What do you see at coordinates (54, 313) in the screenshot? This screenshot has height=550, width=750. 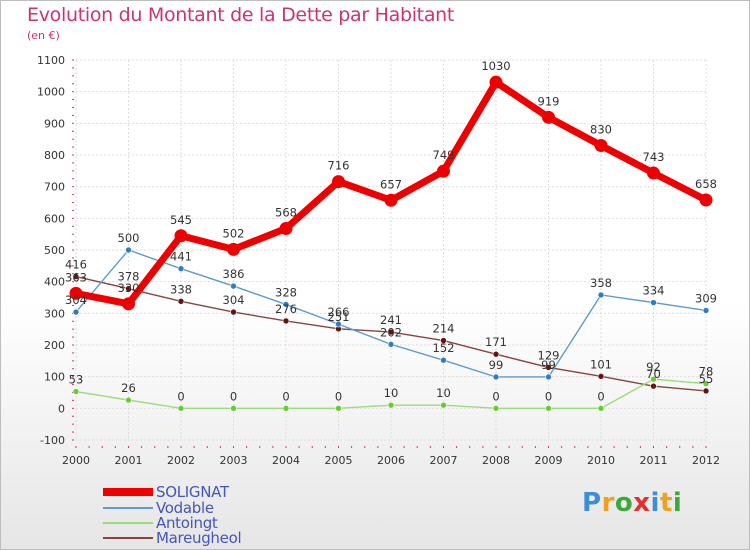 I see `y-tick-label: 300` at bounding box center [54, 313].